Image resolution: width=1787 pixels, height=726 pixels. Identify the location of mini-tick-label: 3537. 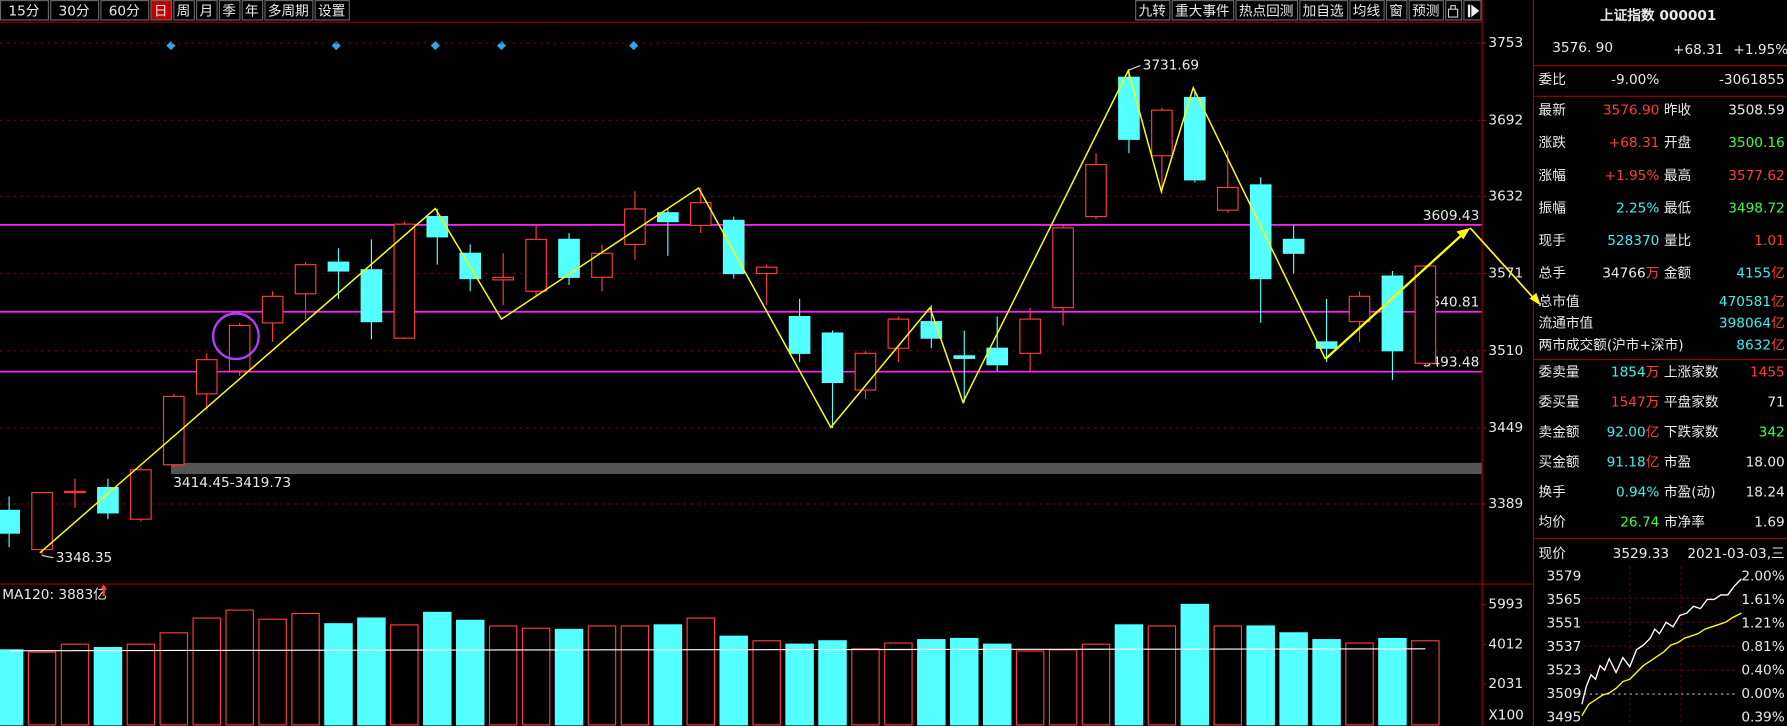
(1564, 647).